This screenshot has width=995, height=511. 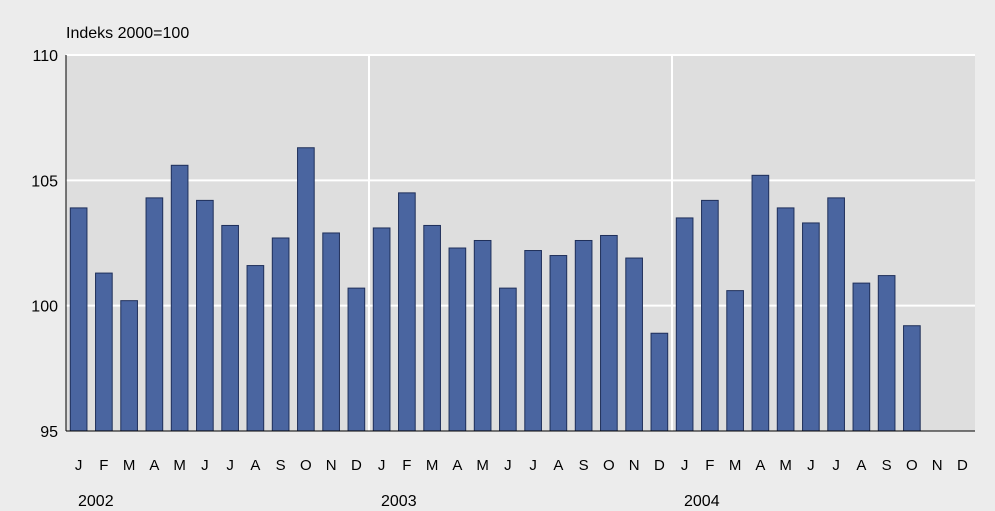 What do you see at coordinates (44, 181) in the screenshot?
I see `y-tick-label: 105` at bounding box center [44, 181].